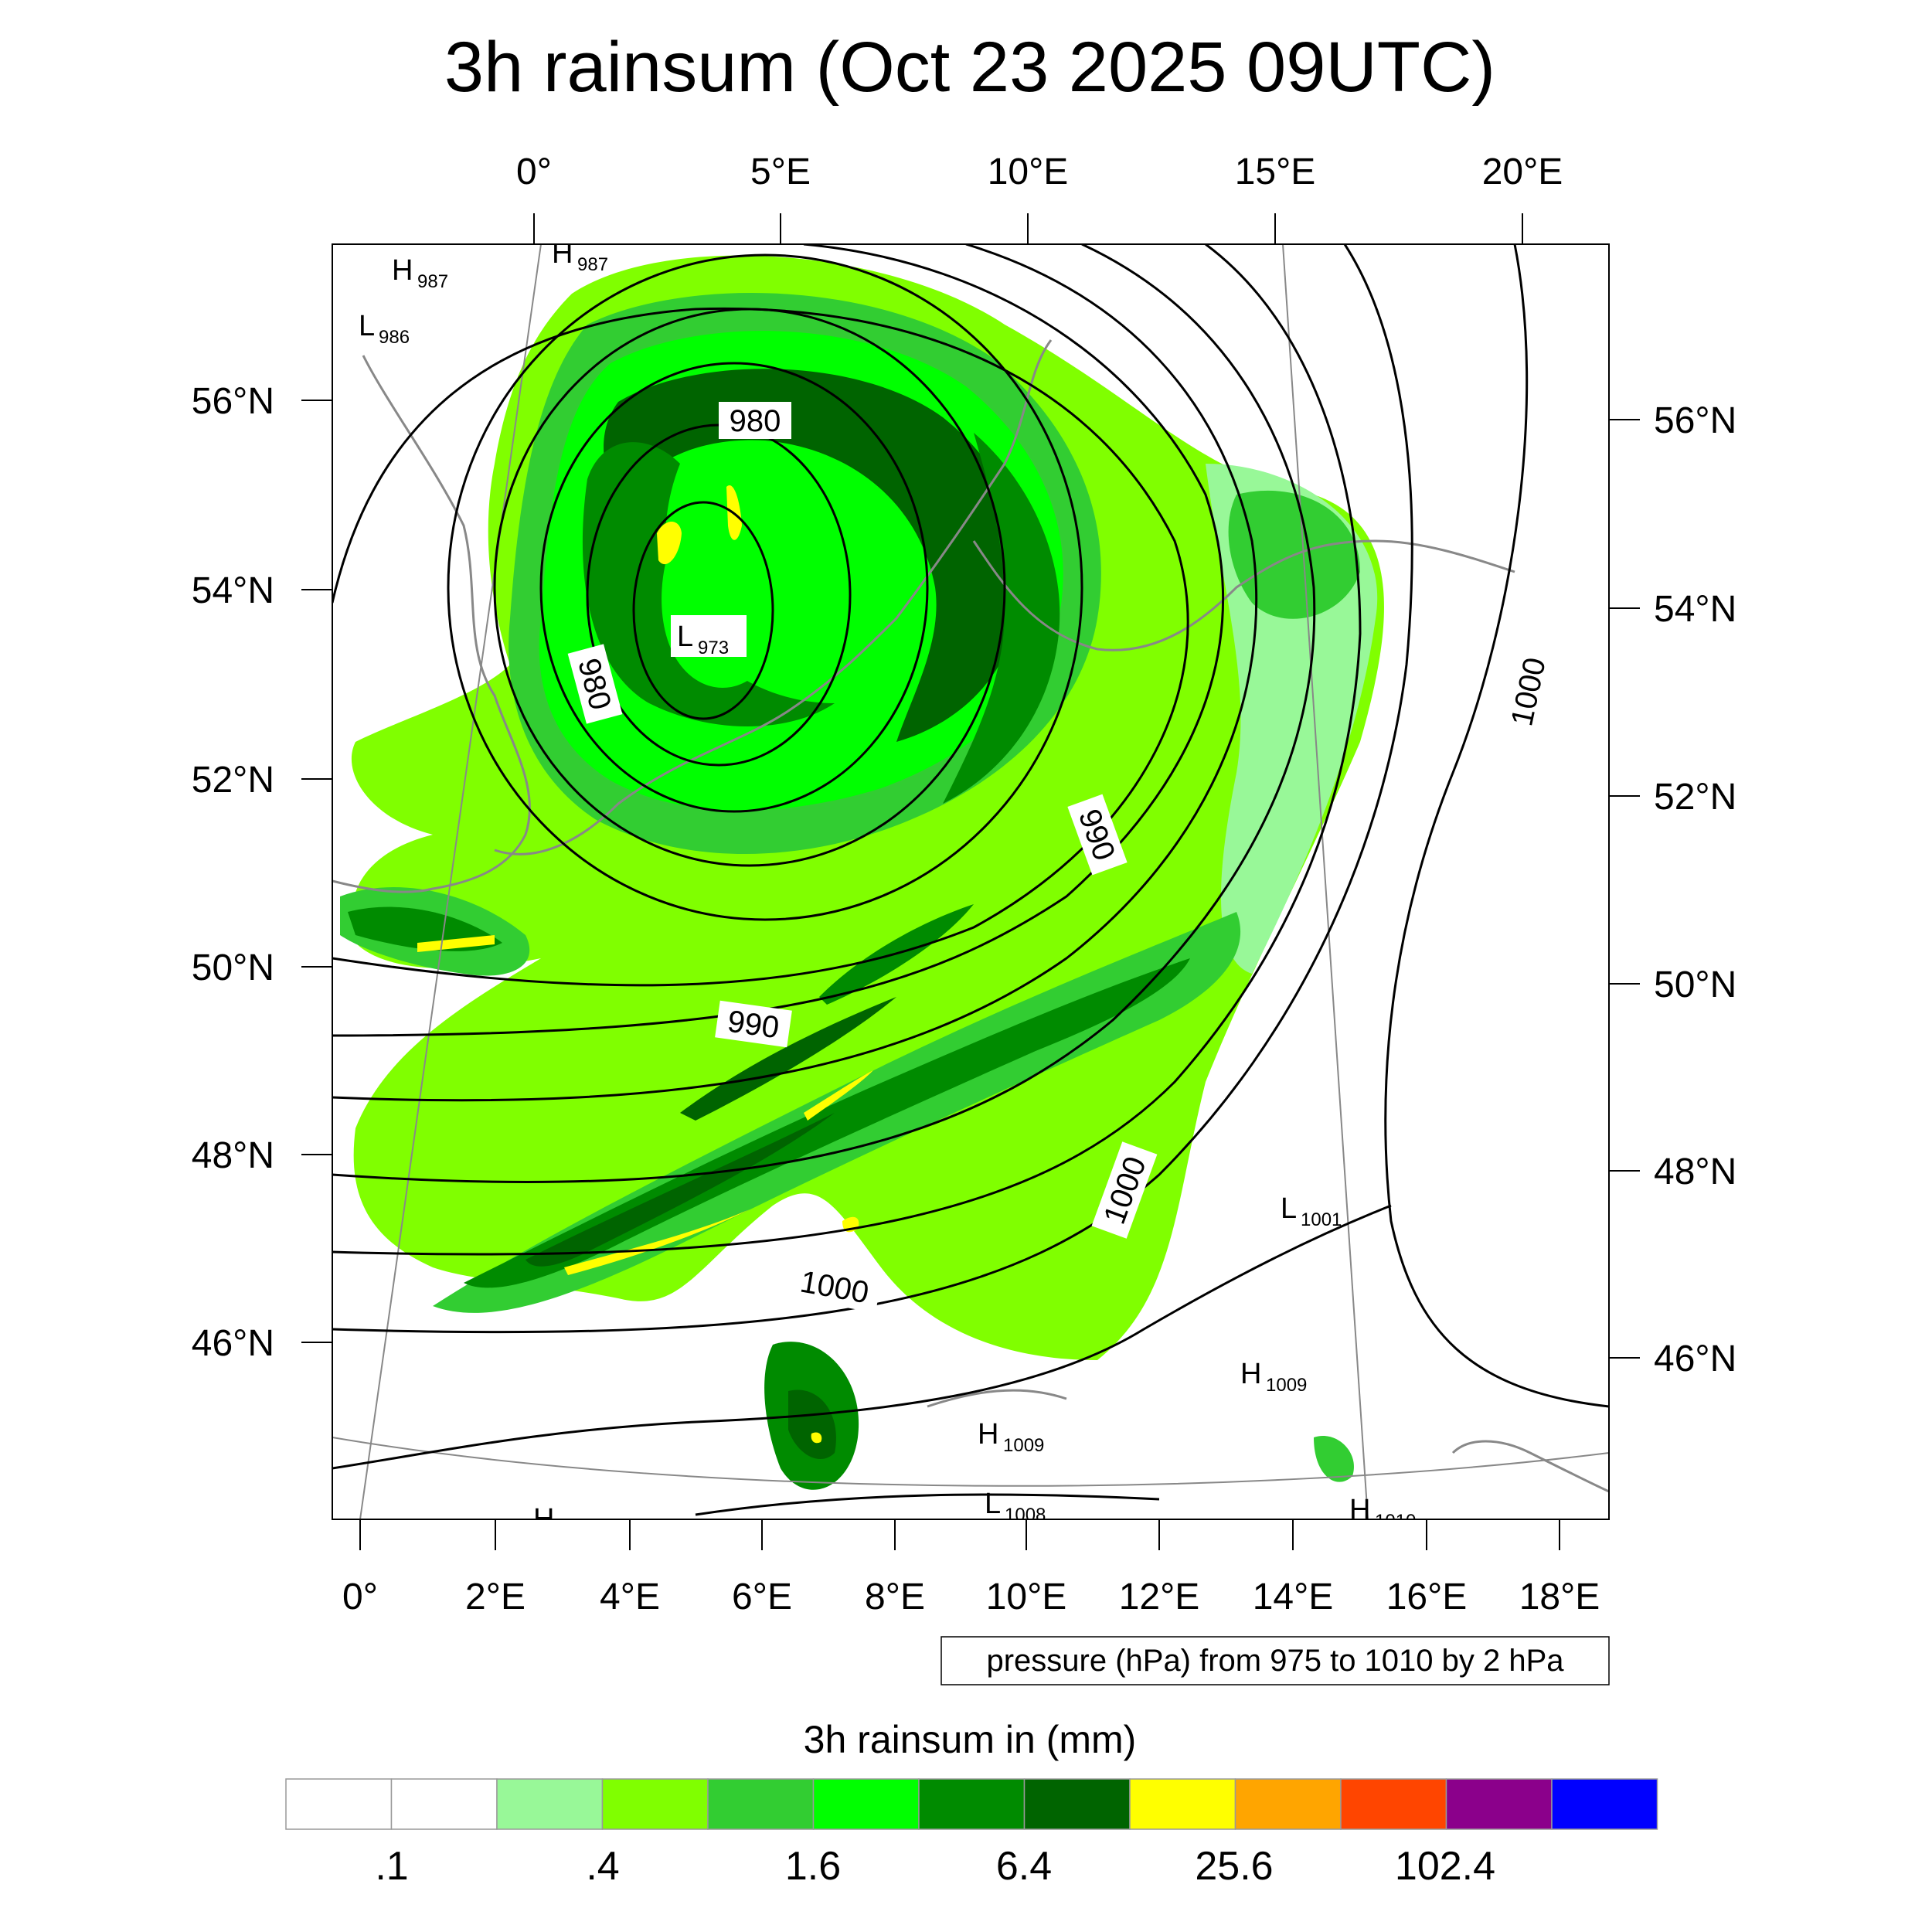 The image size is (1932, 1932). What do you see at coordinates (1695, 798) in the screenshot?
I see `right-lat-label: 52°N` at bounding box center [1695, 798].